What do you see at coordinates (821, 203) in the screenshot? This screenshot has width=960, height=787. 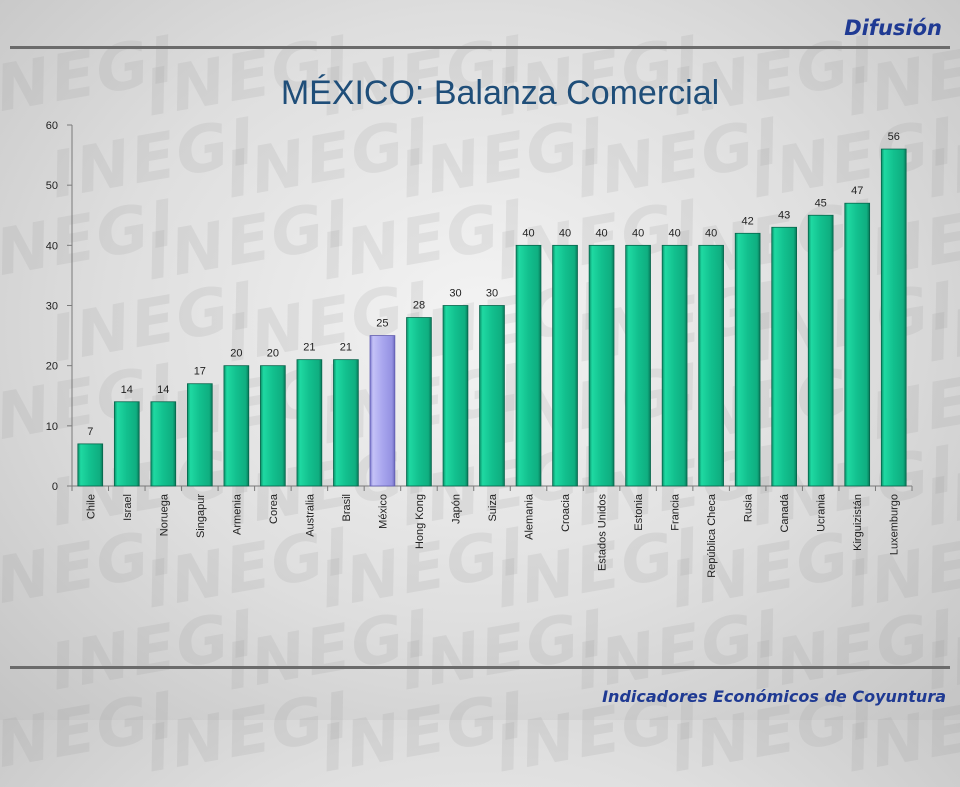 I see `data-label: 45` at bounding box center [821, 203].